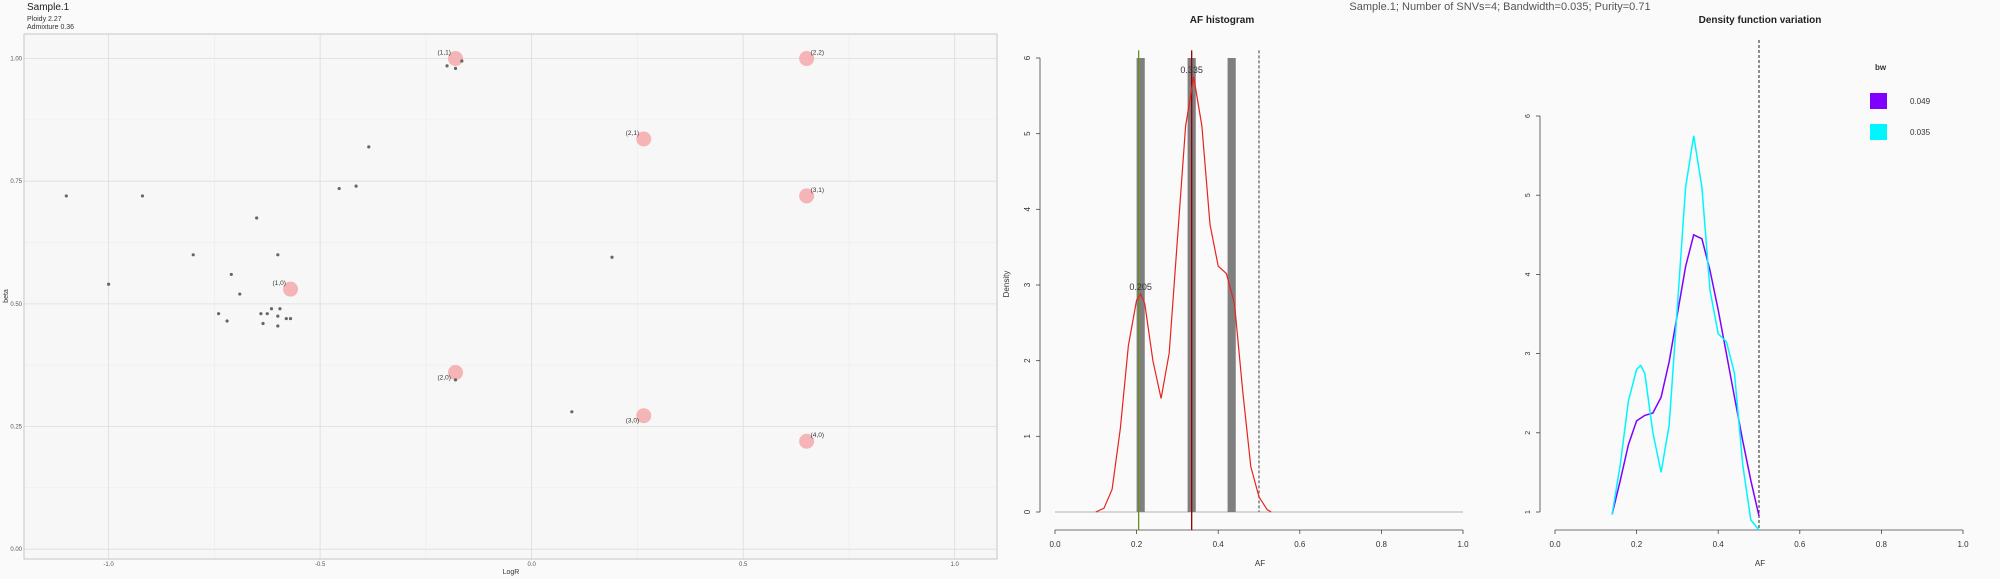  What do you see at coordinates (1800, 544) in the screenshot?
I see `density-xtick-label: 0.6` at bounding box center [1800, 544].